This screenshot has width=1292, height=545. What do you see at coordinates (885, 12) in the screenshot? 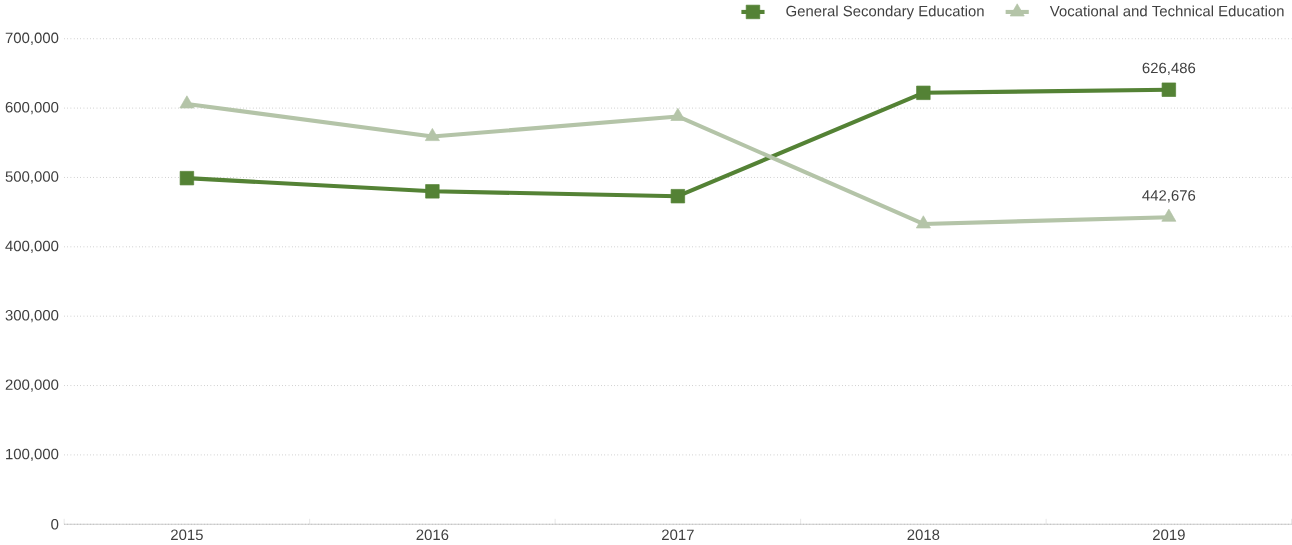
I see `legend-label: General Secondary Education` at bounding box center [885, 12].